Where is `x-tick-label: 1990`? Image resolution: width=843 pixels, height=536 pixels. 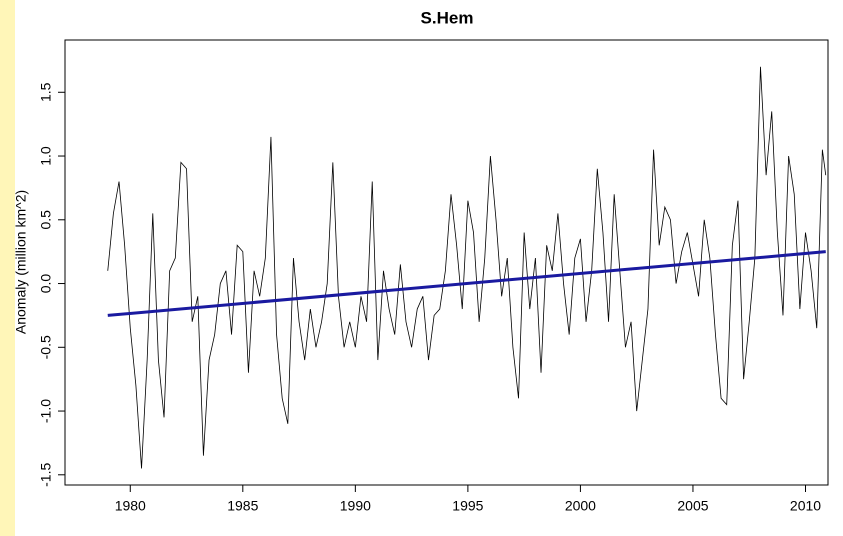
x-tick-label: 1990 is located at coordinates (355, 506).